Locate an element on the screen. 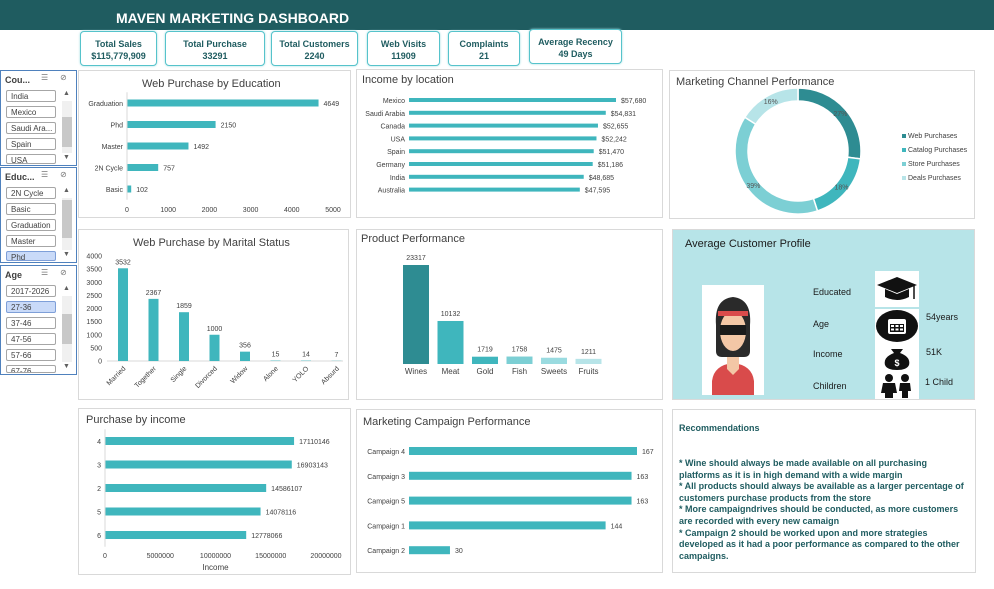 This screenshot has width=994, height=589. category-label: Gold is located at coordinates (485, 371).